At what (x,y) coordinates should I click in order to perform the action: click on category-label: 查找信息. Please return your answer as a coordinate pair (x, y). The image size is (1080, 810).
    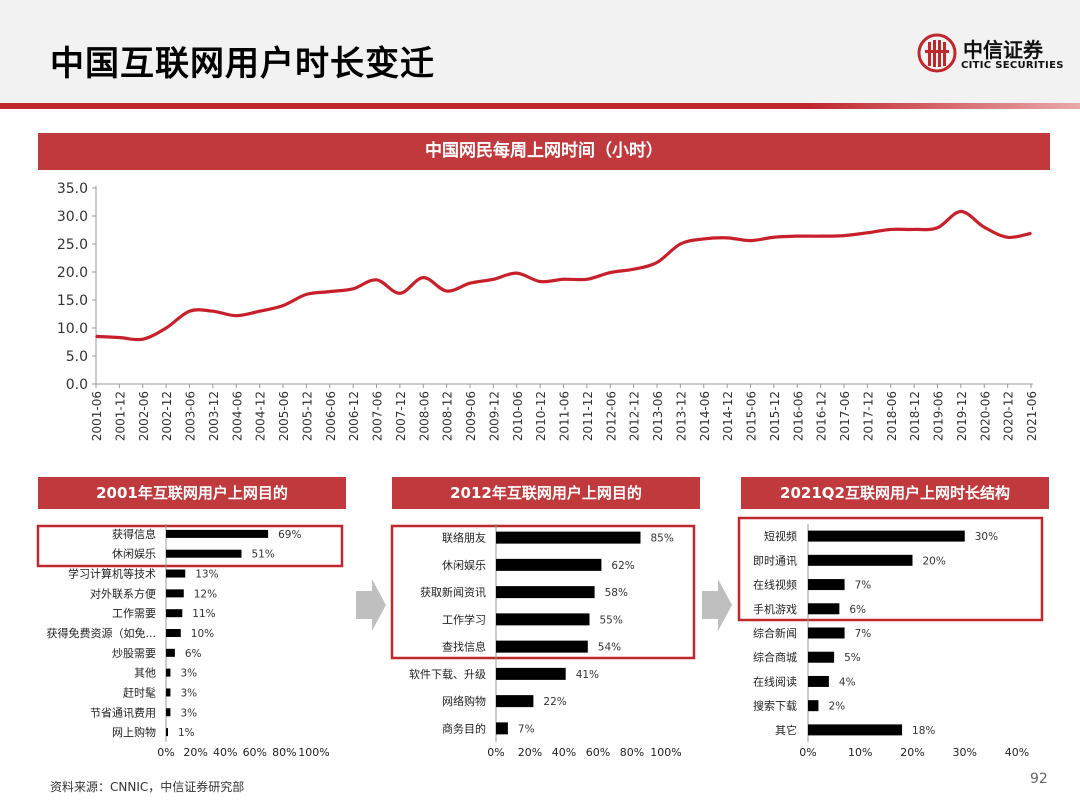
    Looking at the image, I should click on (464, 647).